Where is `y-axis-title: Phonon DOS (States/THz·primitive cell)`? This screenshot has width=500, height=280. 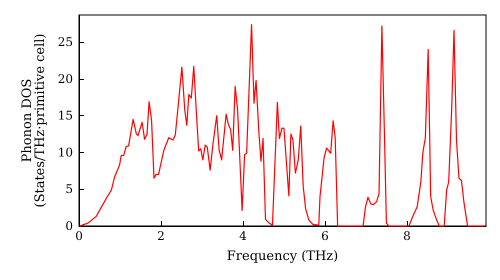 y-axis-title: Phonon DOS (States/THz·primitive cell) is located at coordinates (34, 120).